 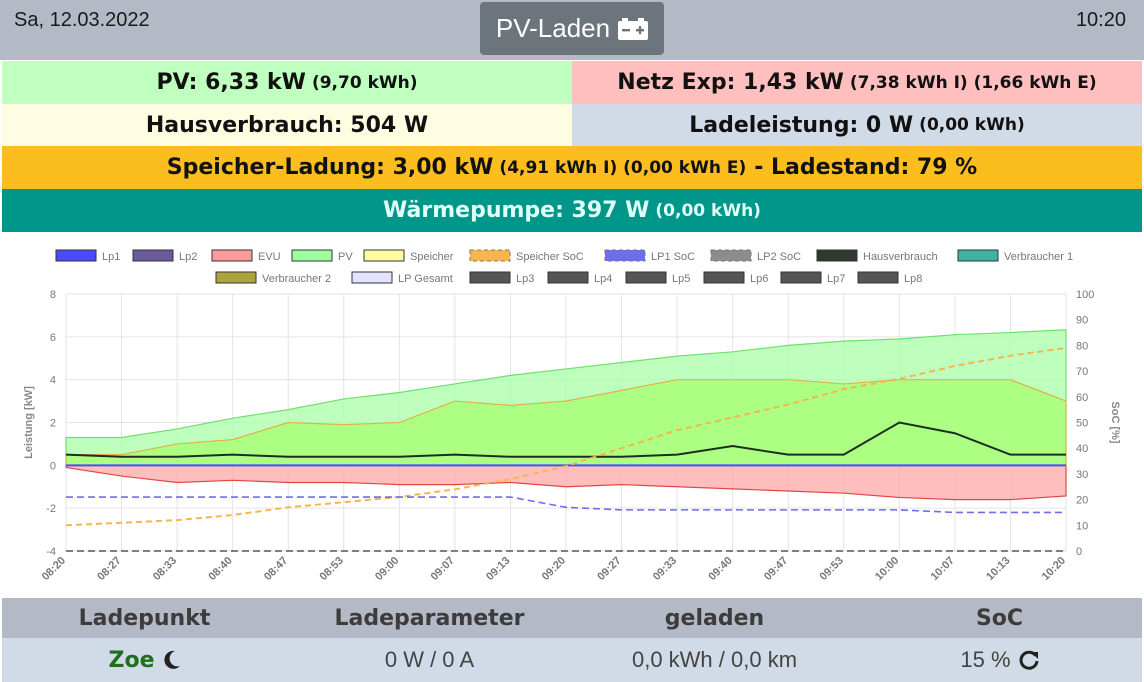 I want to click on x-tick-label: 10:20, so click(x=1054, y=569).